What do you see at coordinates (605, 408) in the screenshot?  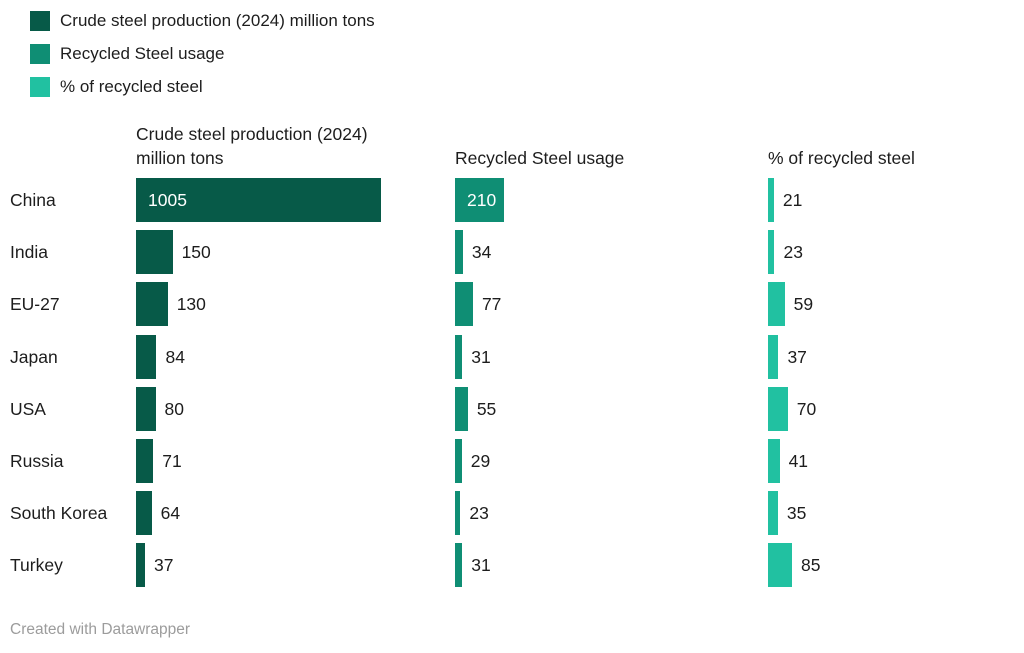 I see `bar-cell: 55` at bounding box center [605, 408].